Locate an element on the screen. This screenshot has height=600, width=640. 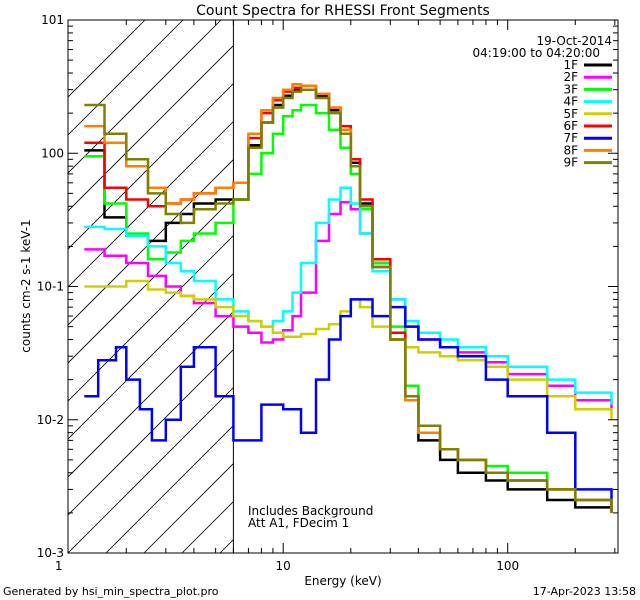
legend-label-6F: 6F is located at coordinates (570, 126).